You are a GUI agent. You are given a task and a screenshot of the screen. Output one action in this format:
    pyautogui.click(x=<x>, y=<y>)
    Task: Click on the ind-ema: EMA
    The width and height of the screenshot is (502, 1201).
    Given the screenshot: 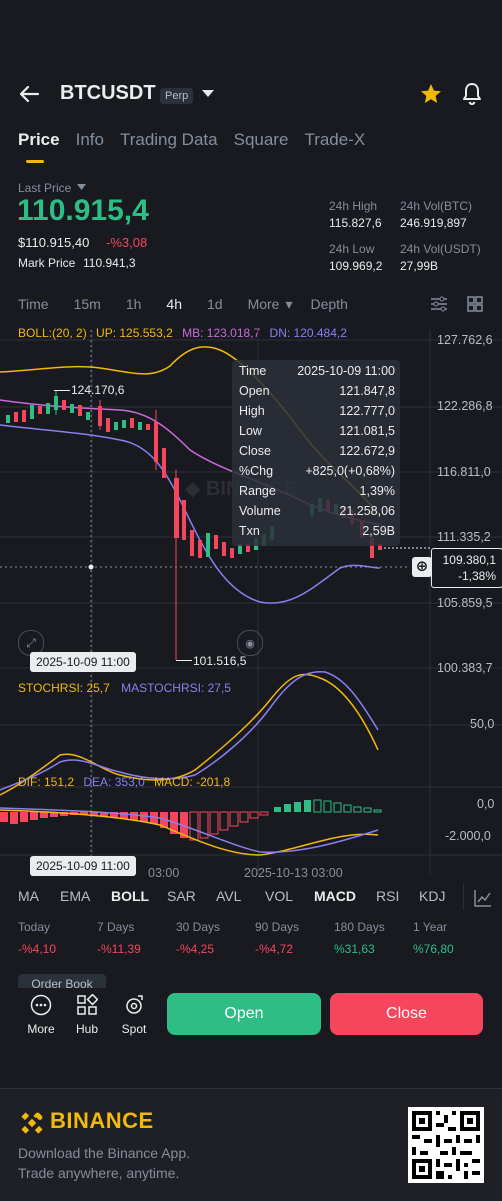 What is the action you would take?
    pyautogui.click(x=75, y=896)
    